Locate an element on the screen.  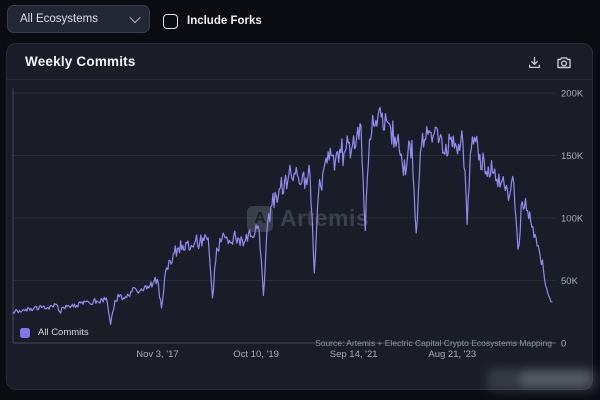
chart-legend: All Commits is located at coordinates (54, 332).